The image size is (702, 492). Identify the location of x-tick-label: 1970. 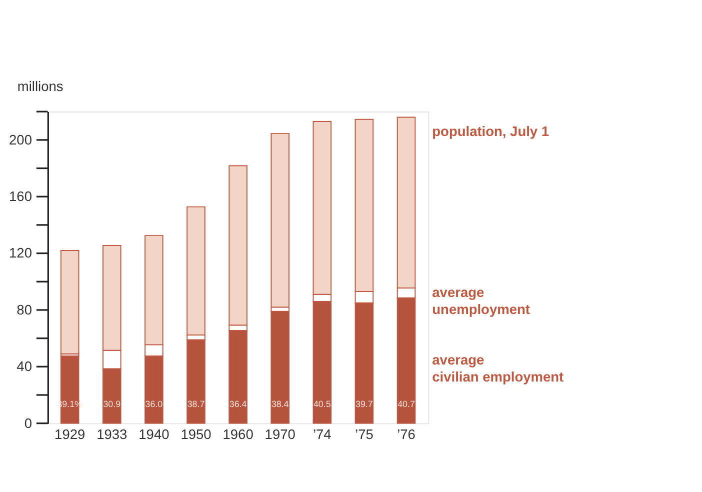
(280, 434).